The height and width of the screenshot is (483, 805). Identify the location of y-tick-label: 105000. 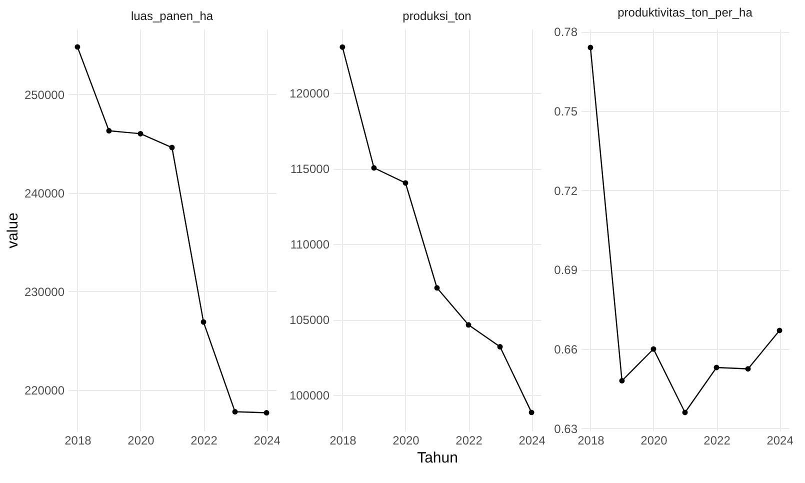
(309, 320).